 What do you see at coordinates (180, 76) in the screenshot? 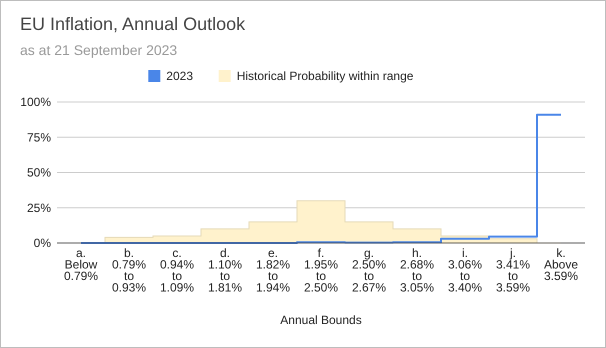
I see `legend-label: 2023` at bounding box center [180, 76].